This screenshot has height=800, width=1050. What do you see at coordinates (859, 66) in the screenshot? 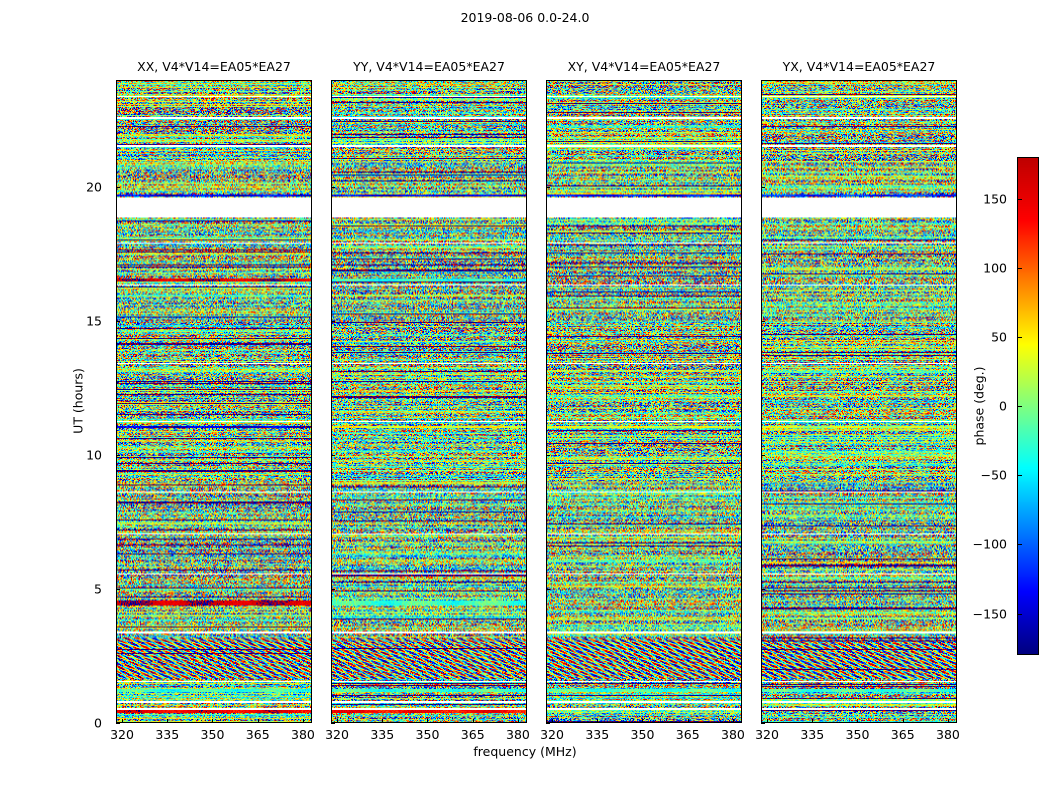
I see `panel-title-yx: YX, V4*V14=EA05*EA27` at bounding box center [859, 66].